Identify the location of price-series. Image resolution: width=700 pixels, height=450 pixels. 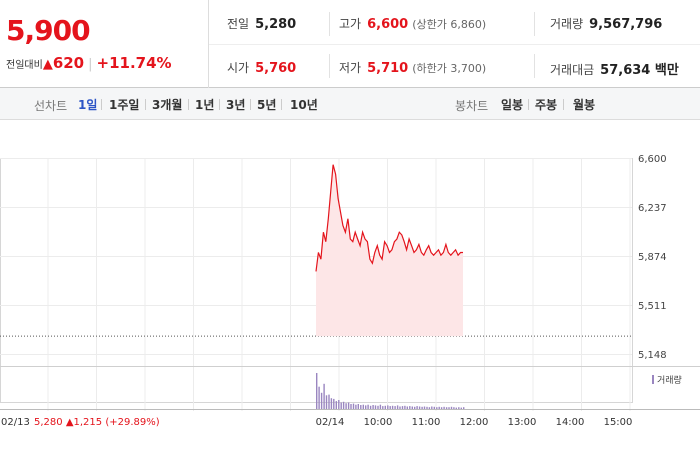
(389, 250).